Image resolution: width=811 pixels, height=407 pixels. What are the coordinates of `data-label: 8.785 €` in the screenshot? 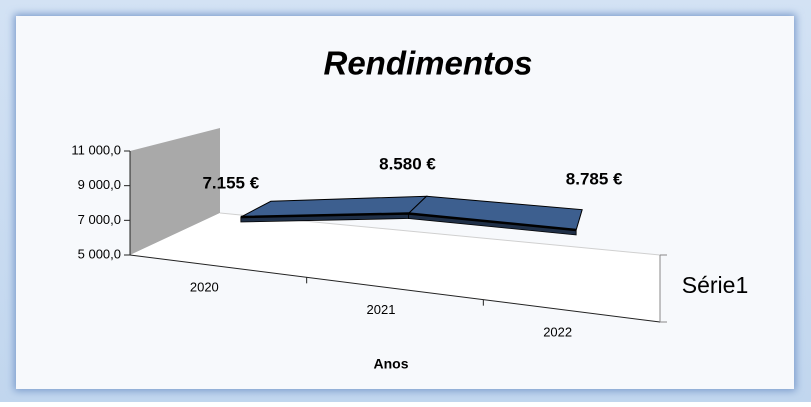 It's located at (594, 178).